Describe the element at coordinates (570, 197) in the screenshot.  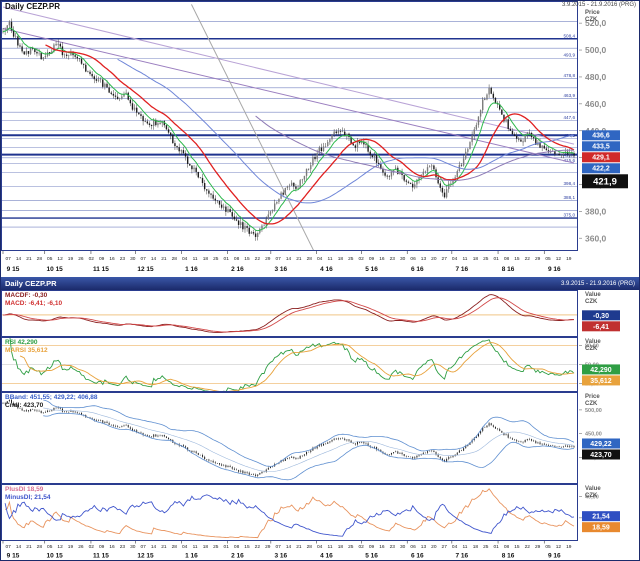
I see `svg-text: 388,1` at that location.